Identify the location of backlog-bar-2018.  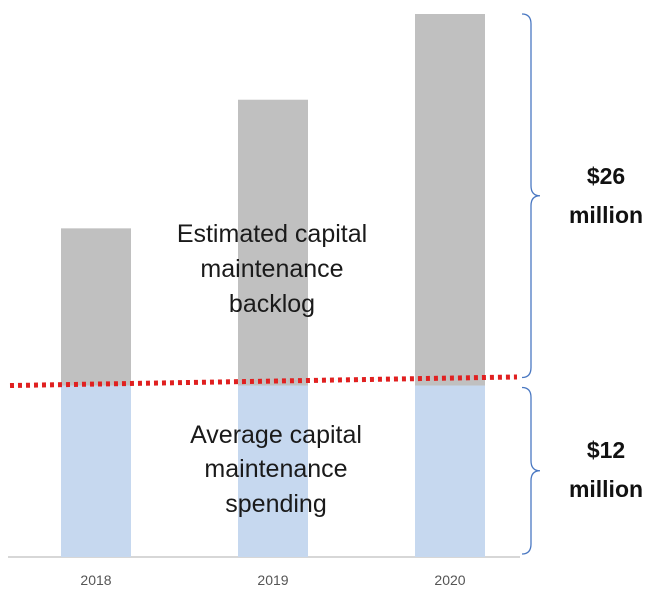
(96, 307).